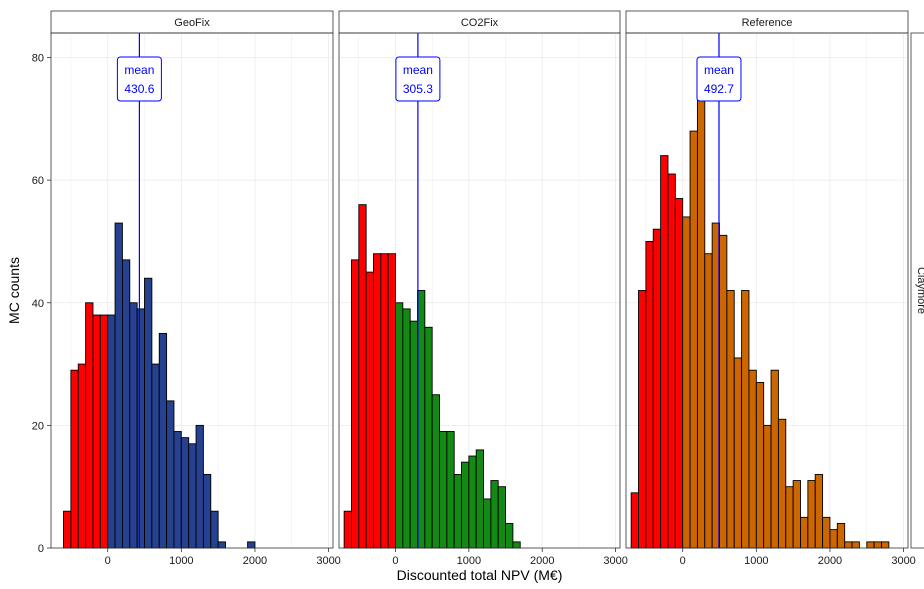 This screenshot has width=924, height=589. I want to click on y-axis: 0 20 40 60 80, so click(41, 304).